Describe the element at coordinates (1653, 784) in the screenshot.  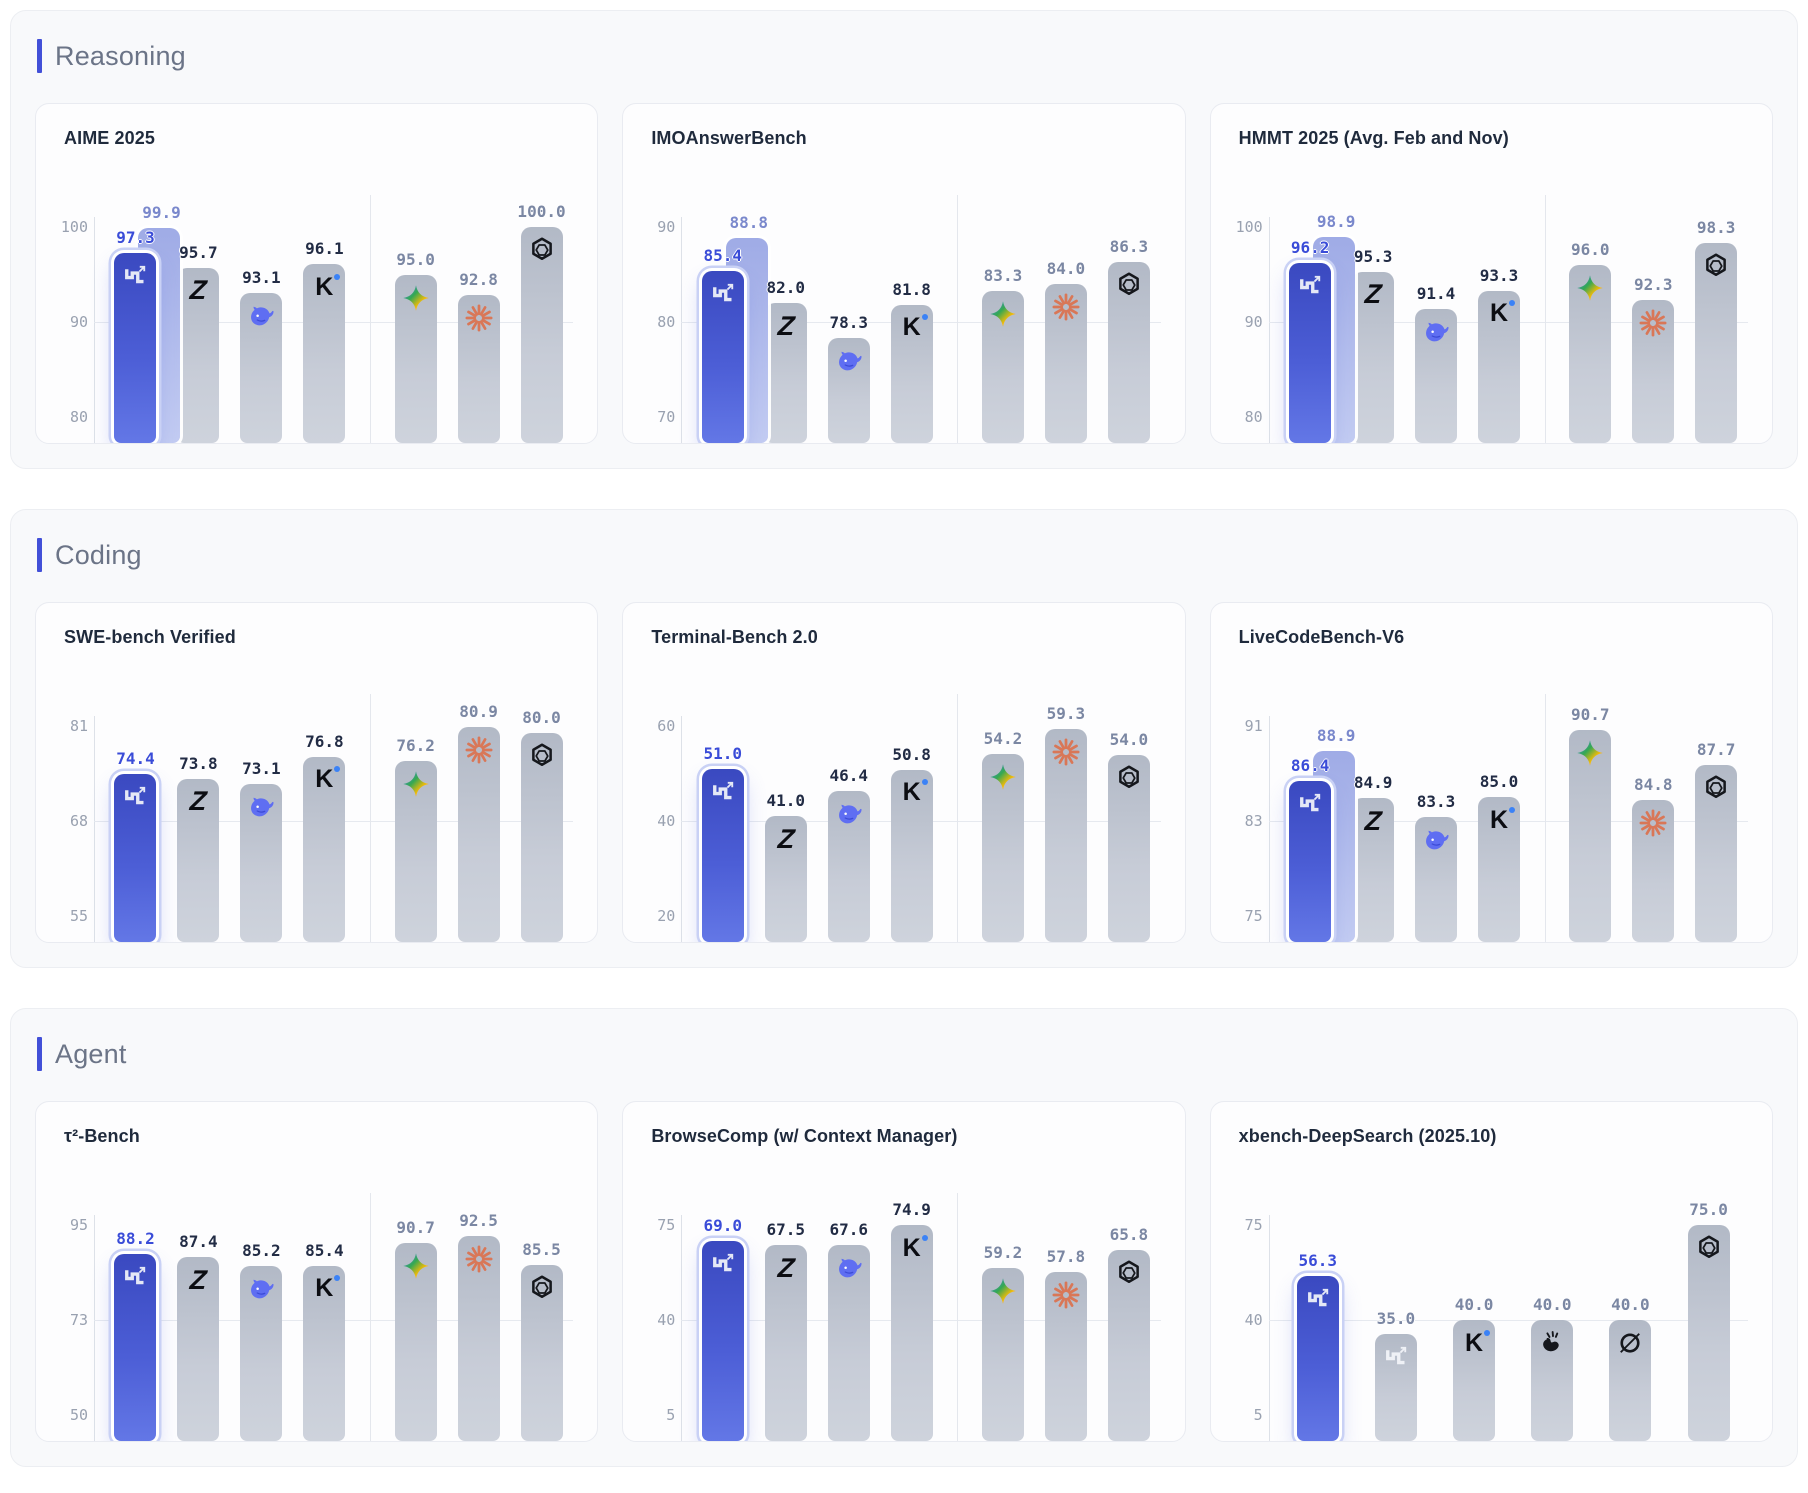
I see `value-label: 84.8` at that location.